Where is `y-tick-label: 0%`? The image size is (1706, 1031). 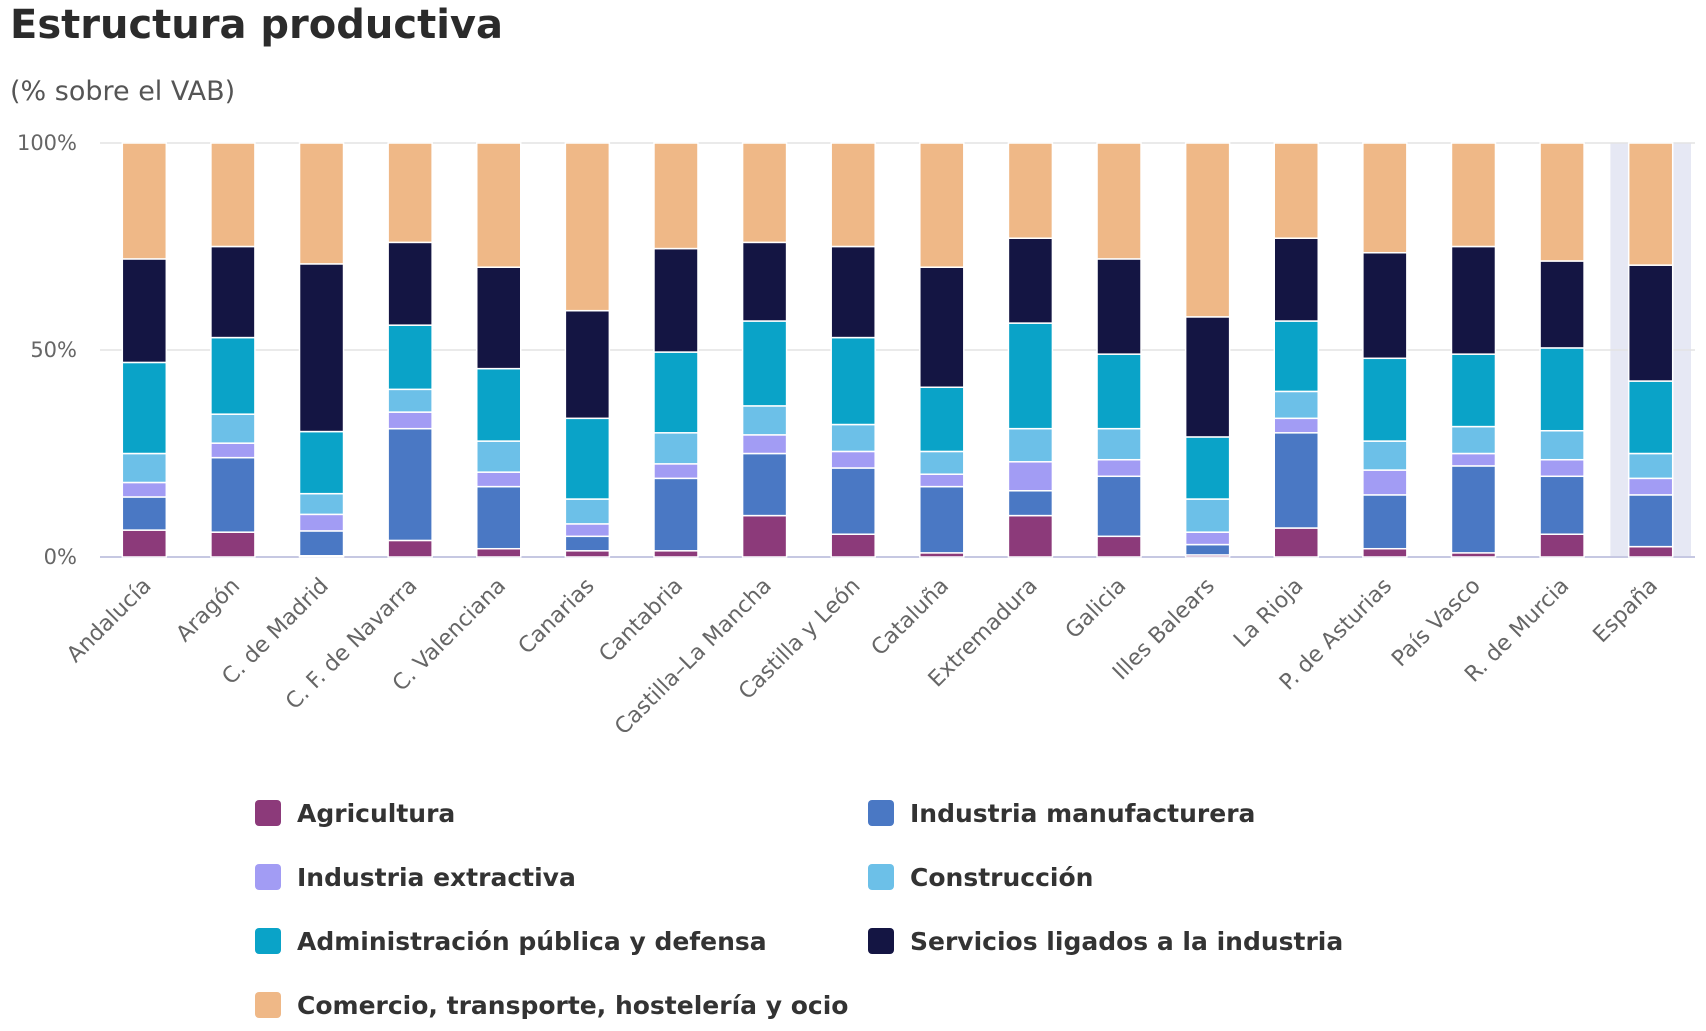 y-tick-label: 0% is located at coordinates (60, 557).